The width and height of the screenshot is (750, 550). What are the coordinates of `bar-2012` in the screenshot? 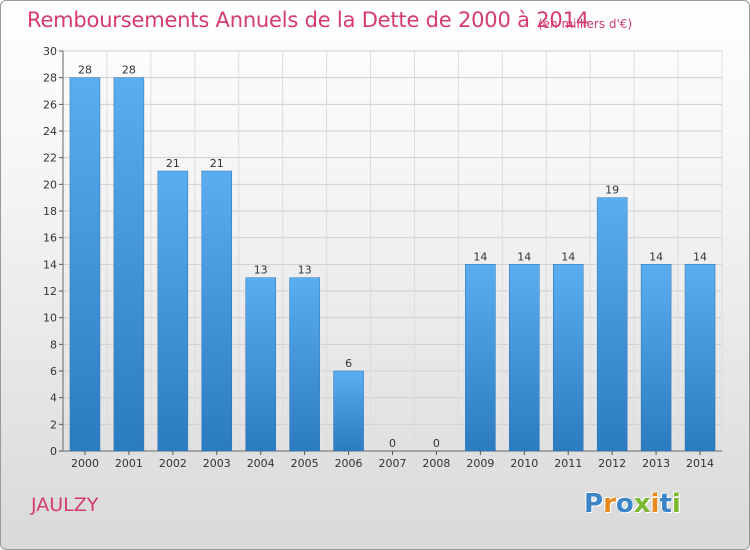 It's located at (612, 324).